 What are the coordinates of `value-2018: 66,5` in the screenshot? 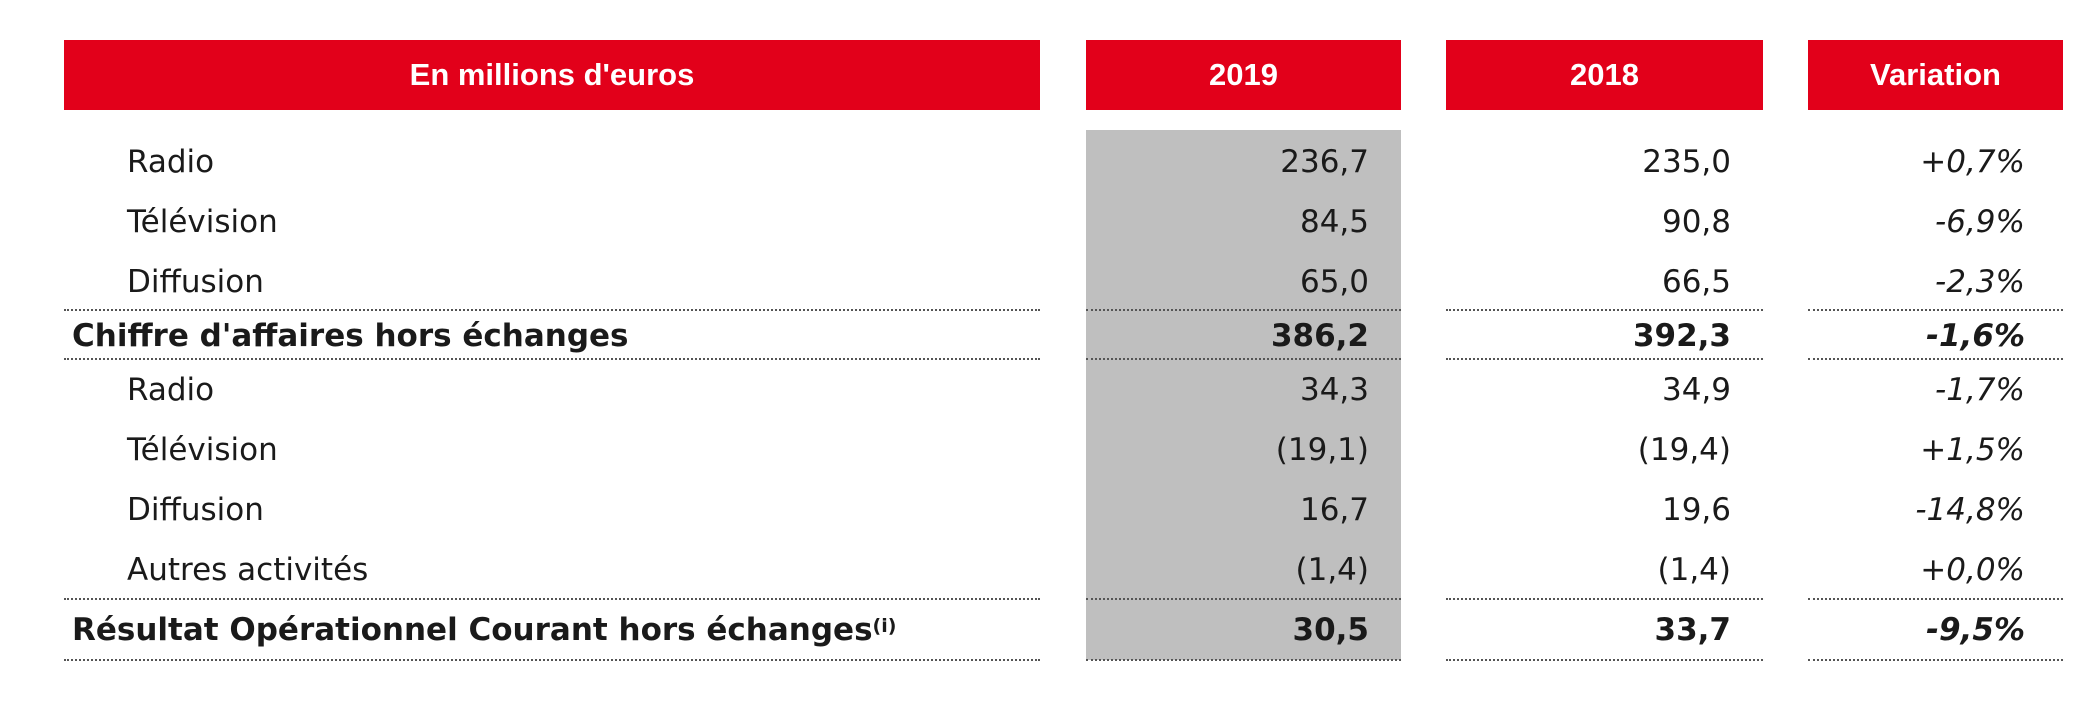 It's located at (1696, 282).